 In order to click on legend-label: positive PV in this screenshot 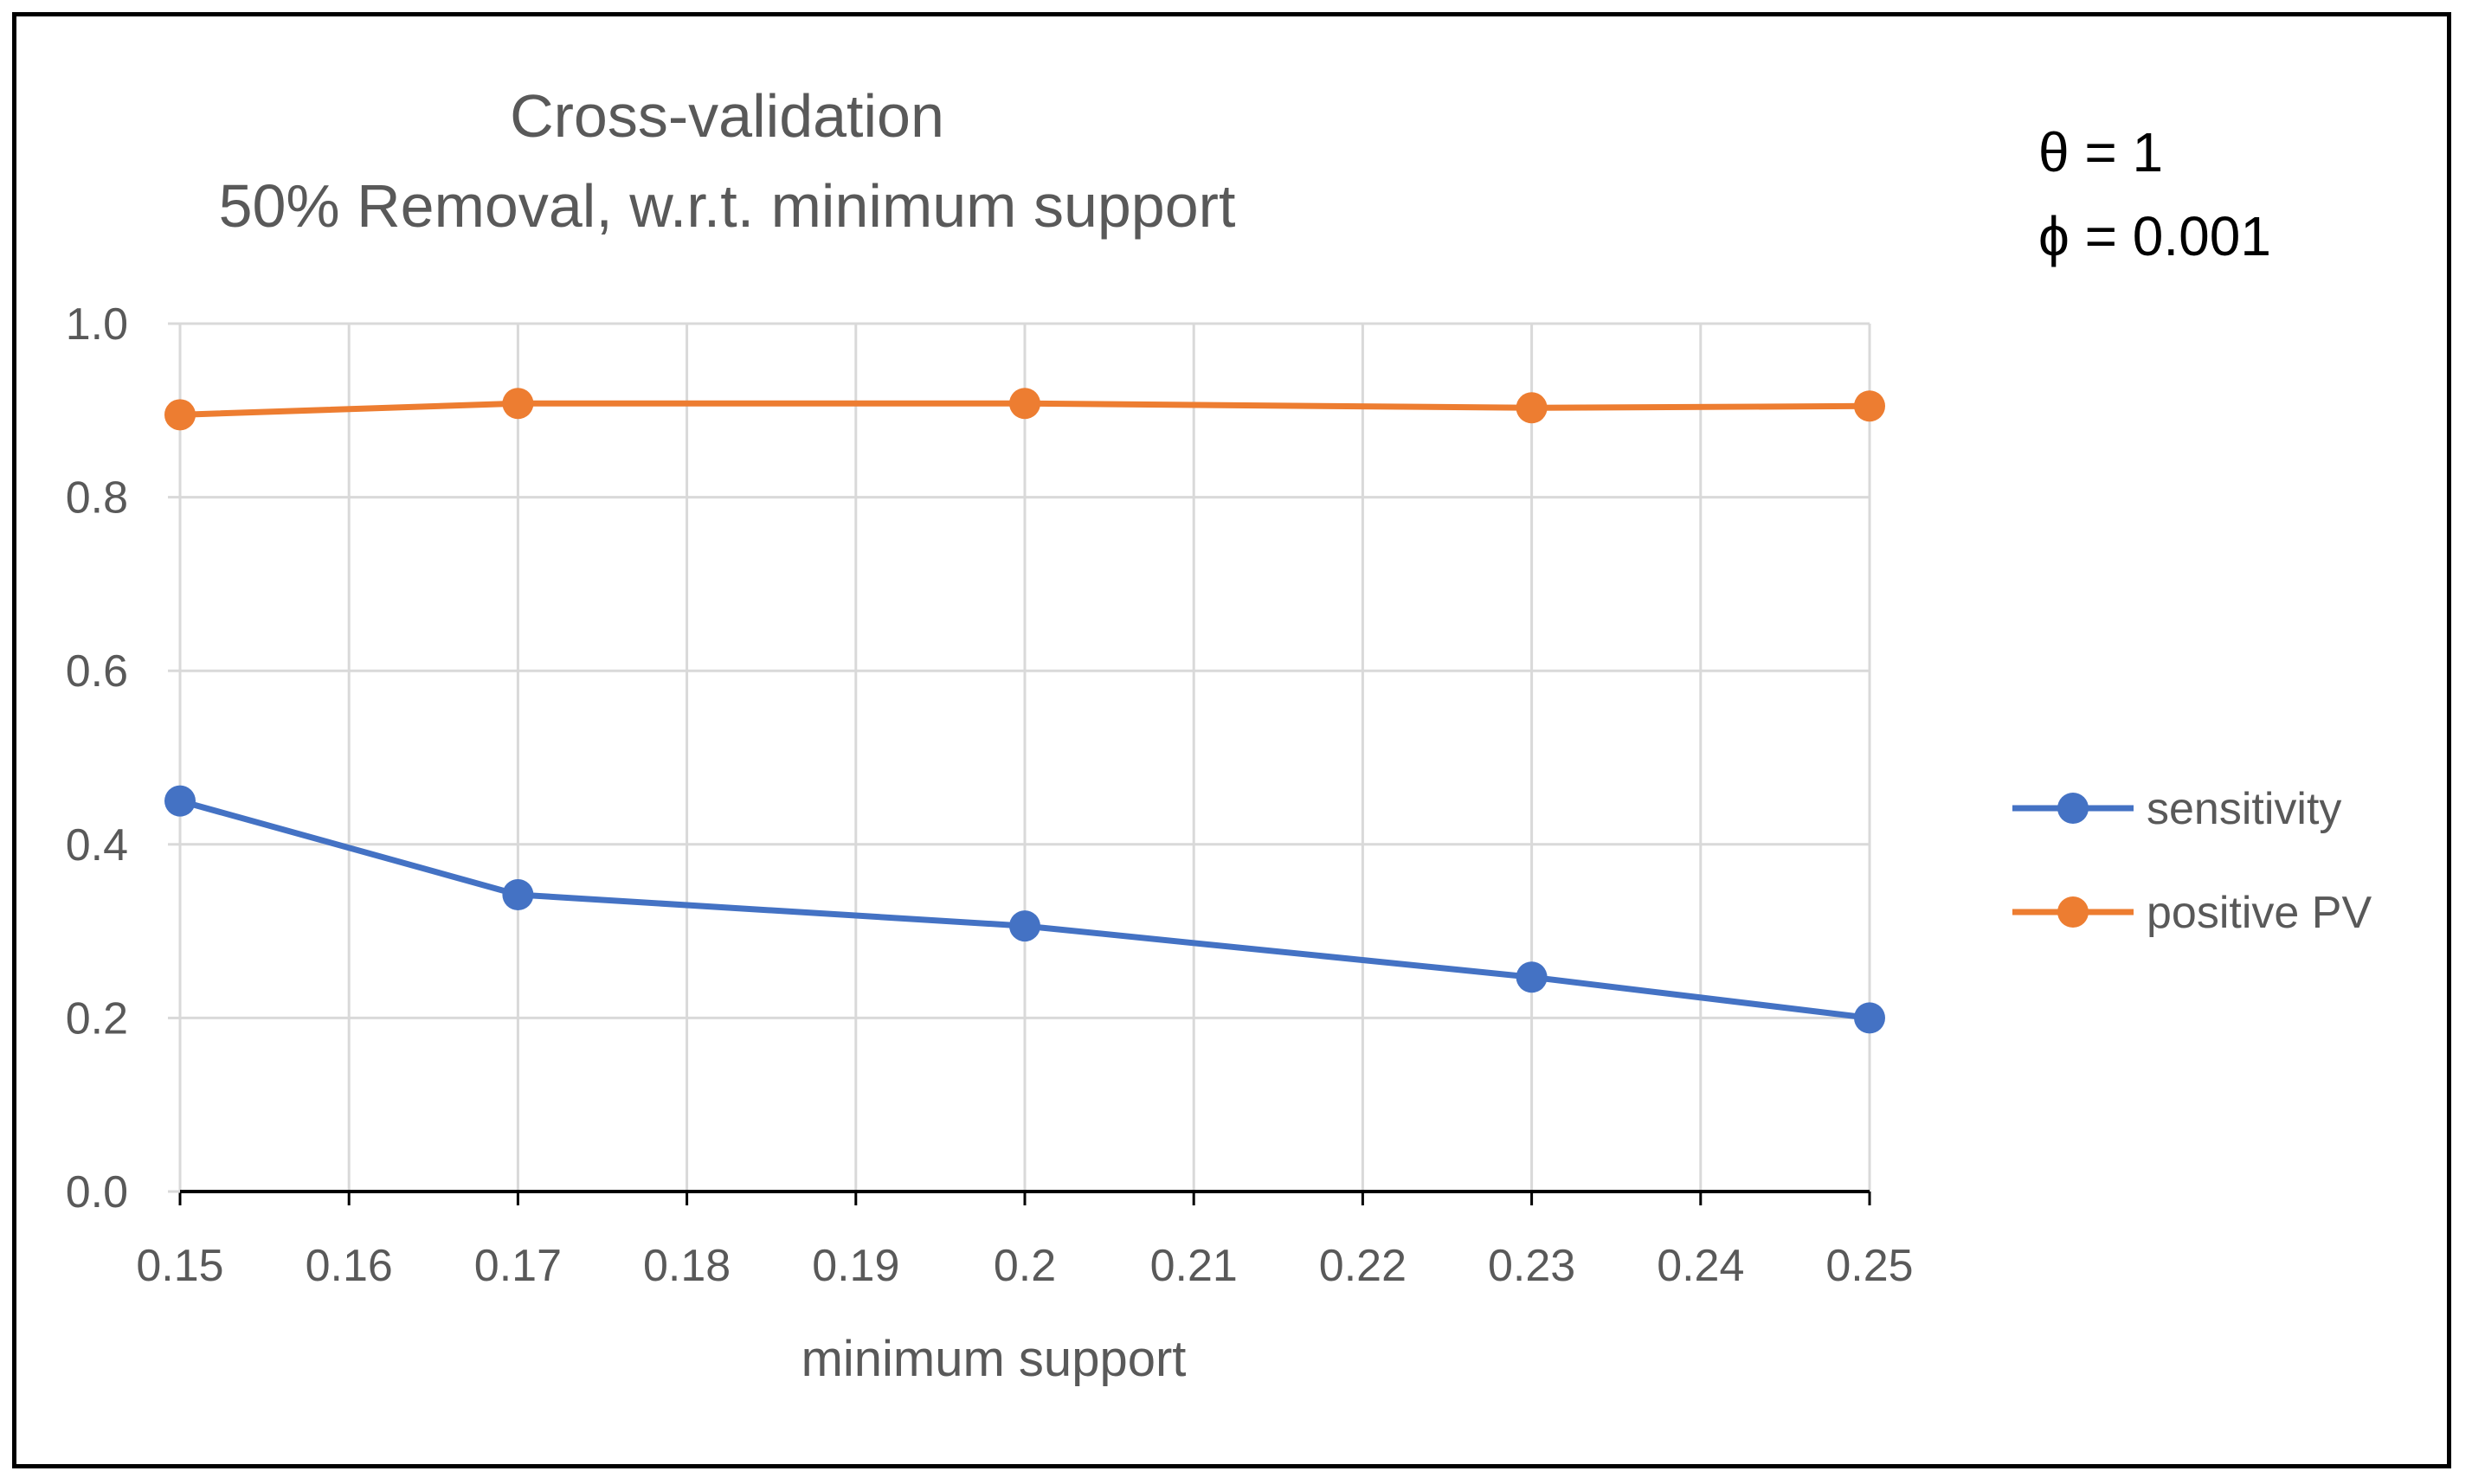, I will do `click(2259, 913)`.